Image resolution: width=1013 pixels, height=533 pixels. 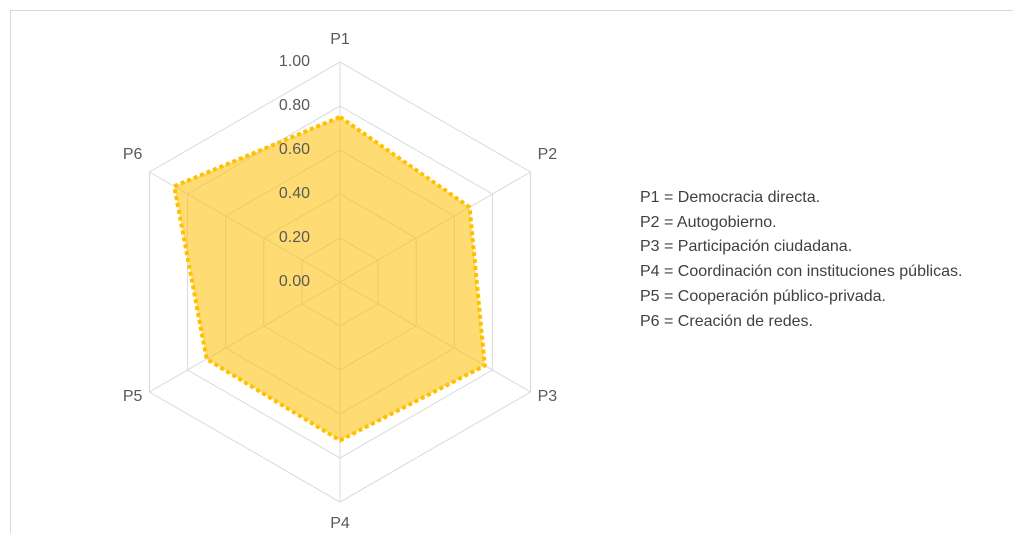 I want to click on note: P2 = Autogobierno., so click(x=708, y=222).